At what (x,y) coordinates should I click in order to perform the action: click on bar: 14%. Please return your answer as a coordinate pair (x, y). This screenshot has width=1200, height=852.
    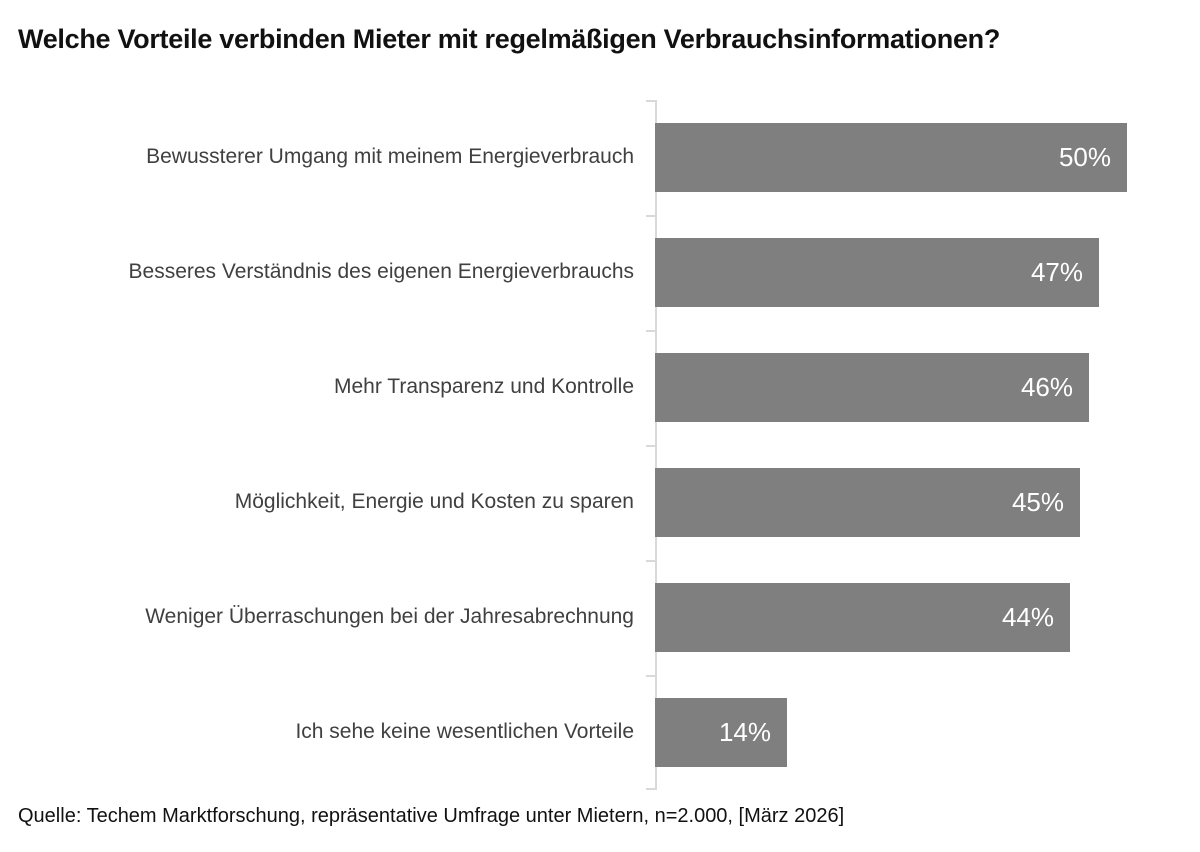
    Looking at the image, I should click on (721, 732).